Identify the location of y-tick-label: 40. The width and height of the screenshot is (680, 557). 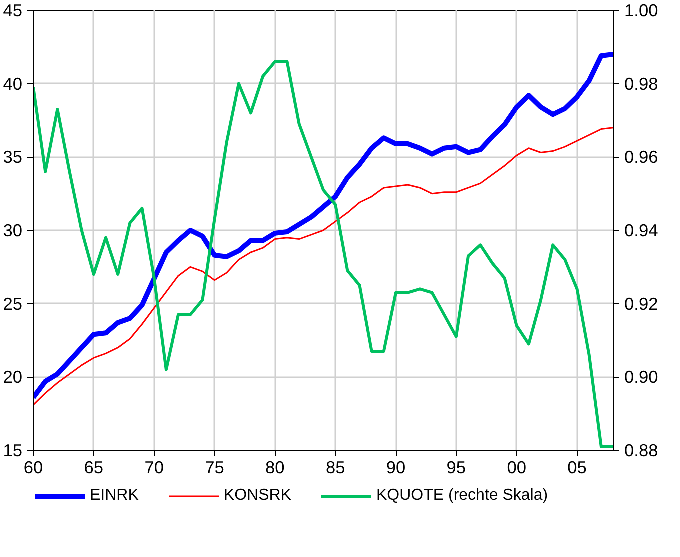
(13, 84).